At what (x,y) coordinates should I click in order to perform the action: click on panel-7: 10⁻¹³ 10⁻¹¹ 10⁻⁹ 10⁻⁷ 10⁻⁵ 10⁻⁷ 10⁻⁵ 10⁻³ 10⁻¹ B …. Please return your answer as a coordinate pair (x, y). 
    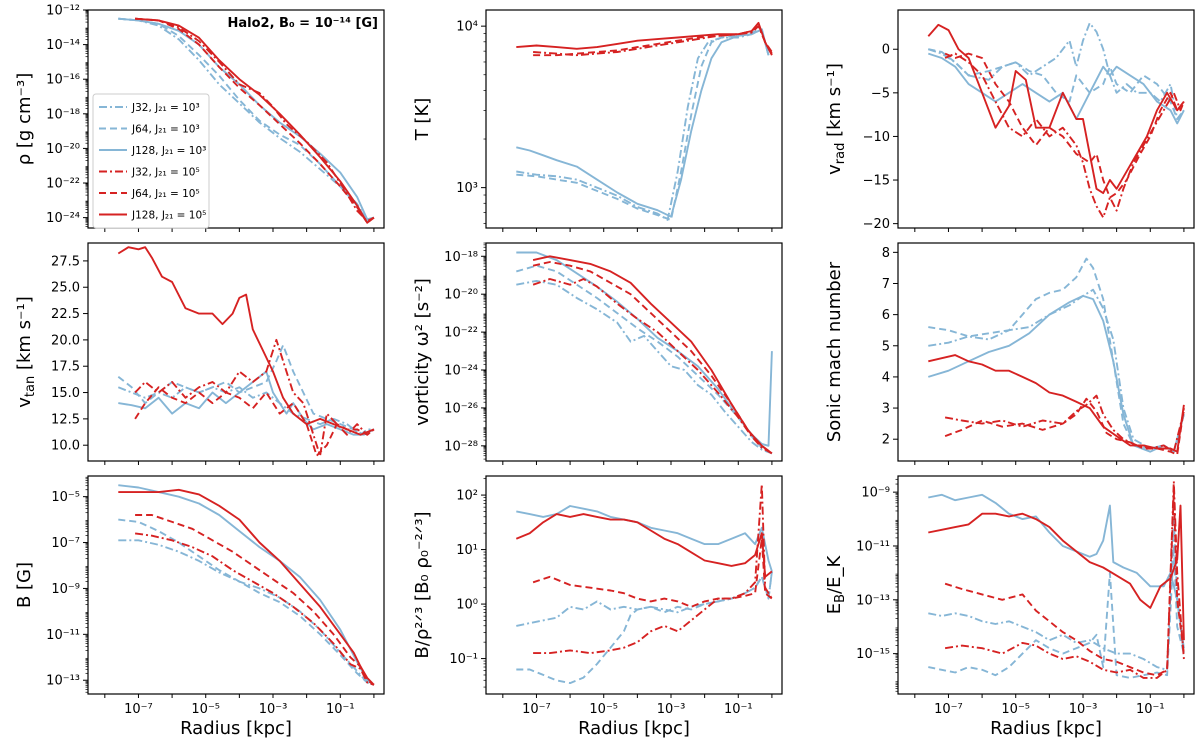
    Looking at the image, I should click on (199, 607).